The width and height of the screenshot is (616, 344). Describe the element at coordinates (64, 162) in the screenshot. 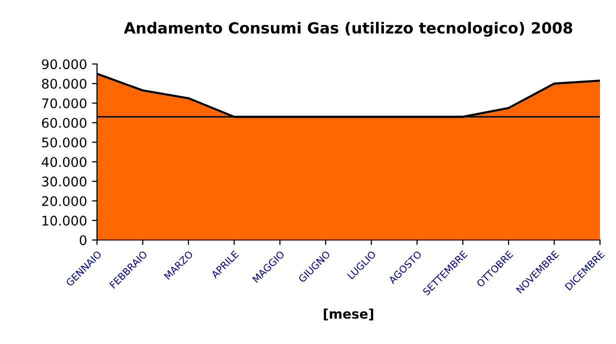

I see `y-tick-label: 40.000` at that location.